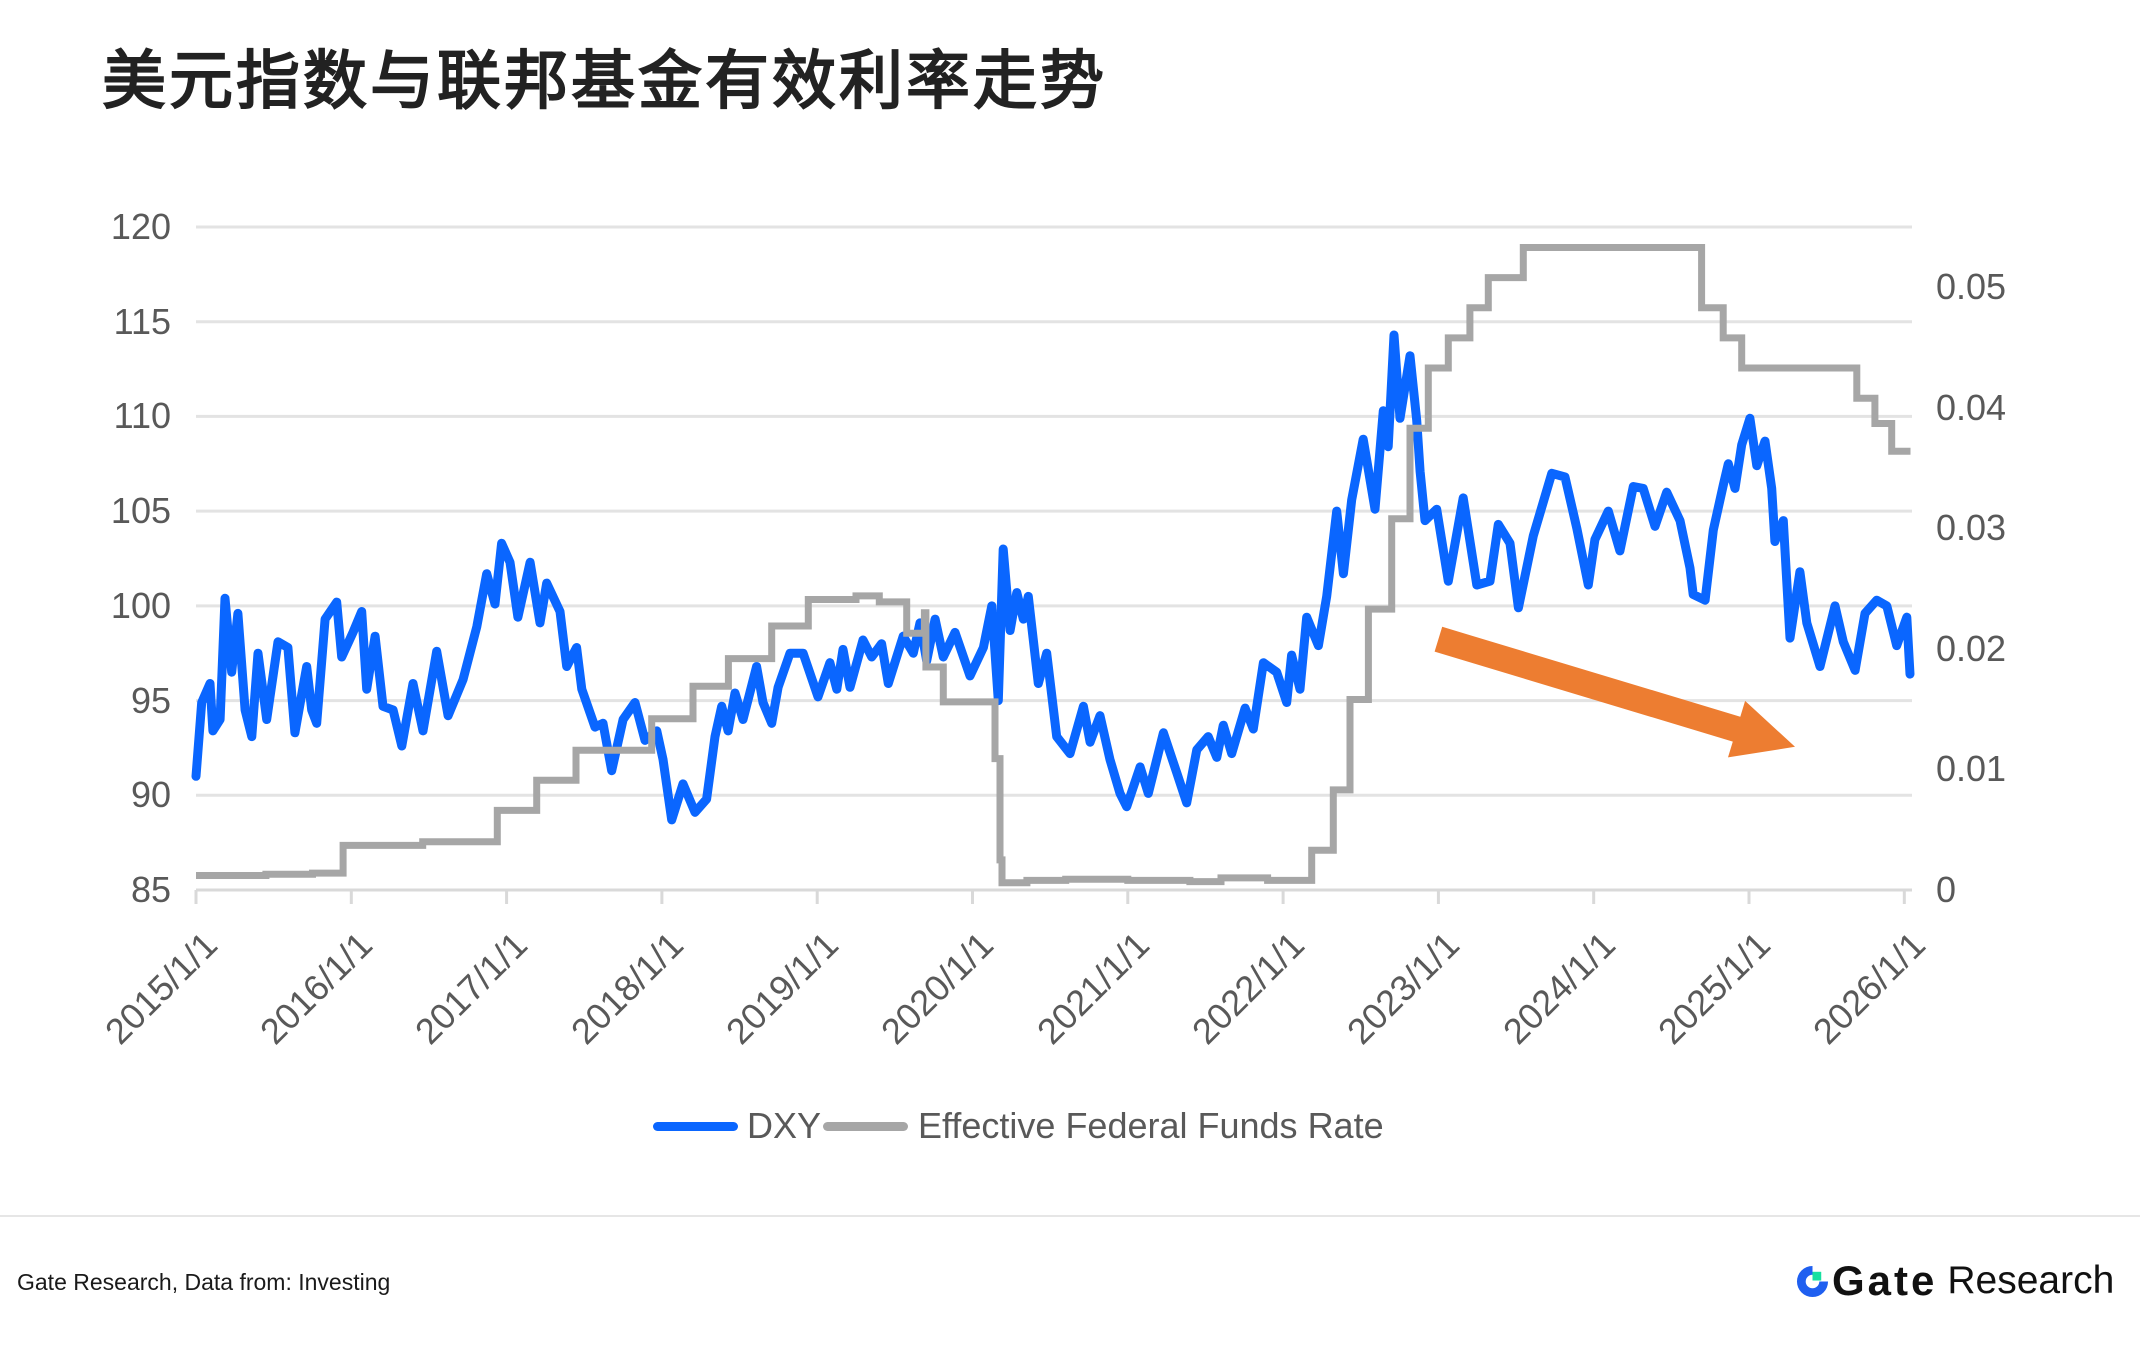  Describe the element at coordinates (1971, 407) in the screenshot. I see `y-right-tick-label: 0.04` at that location.